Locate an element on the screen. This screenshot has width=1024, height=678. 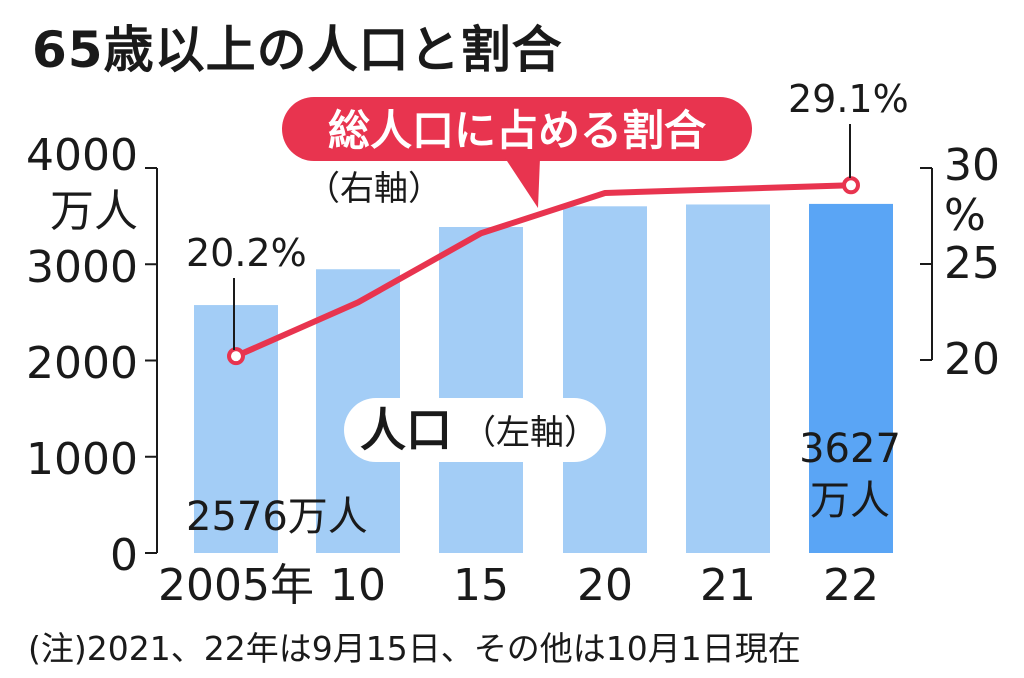
x-label-21: 21 is located at coordinates (728, 585).